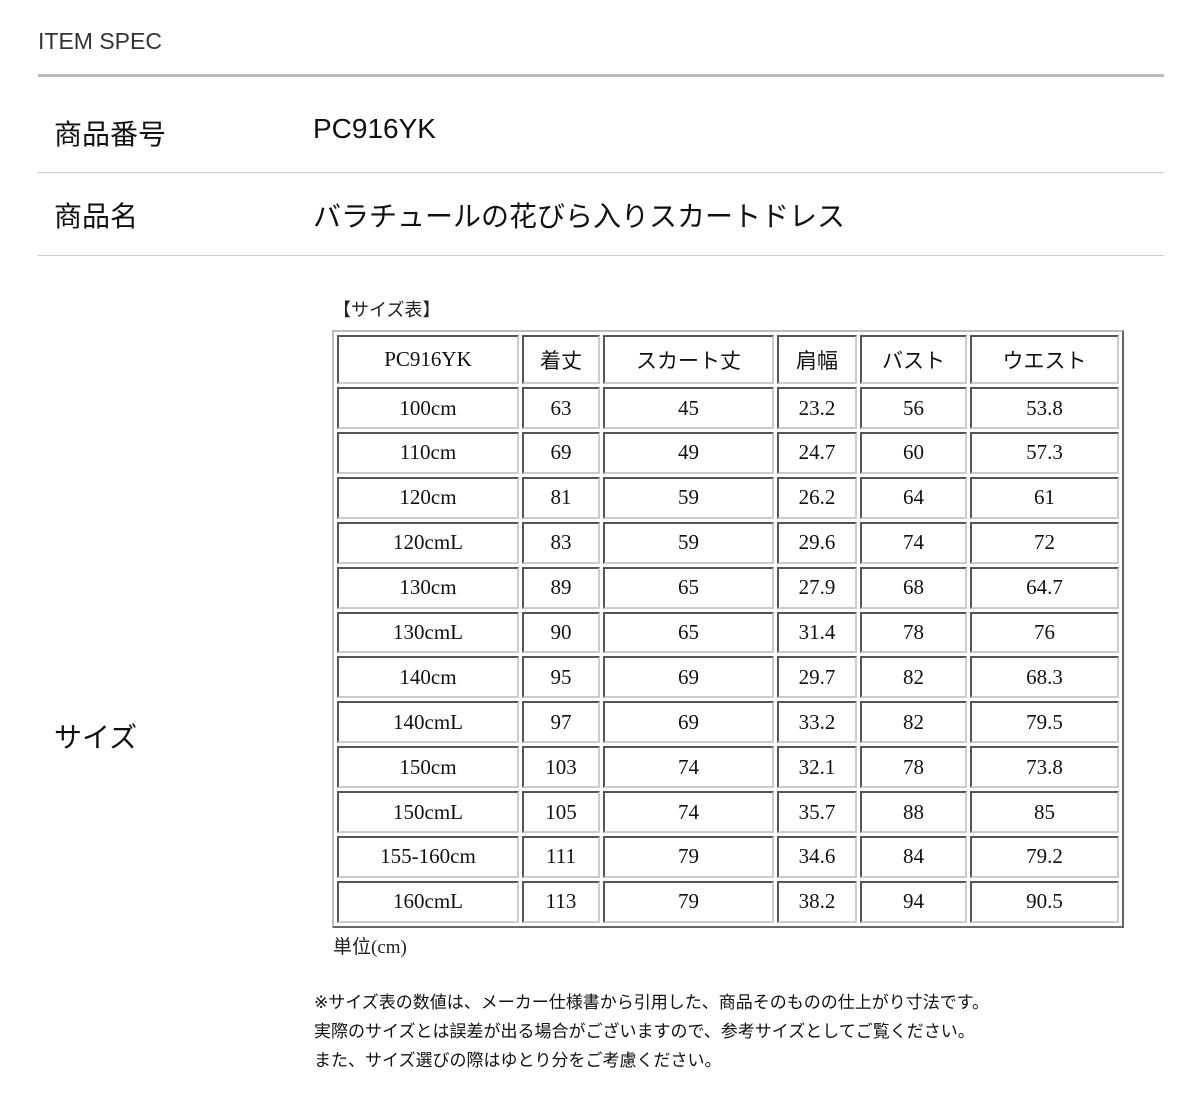  What do you see at coordinates (1044, 360) in the screenshot?
I see `table-cell: ウエスト` at bounding box center [1044, 360].